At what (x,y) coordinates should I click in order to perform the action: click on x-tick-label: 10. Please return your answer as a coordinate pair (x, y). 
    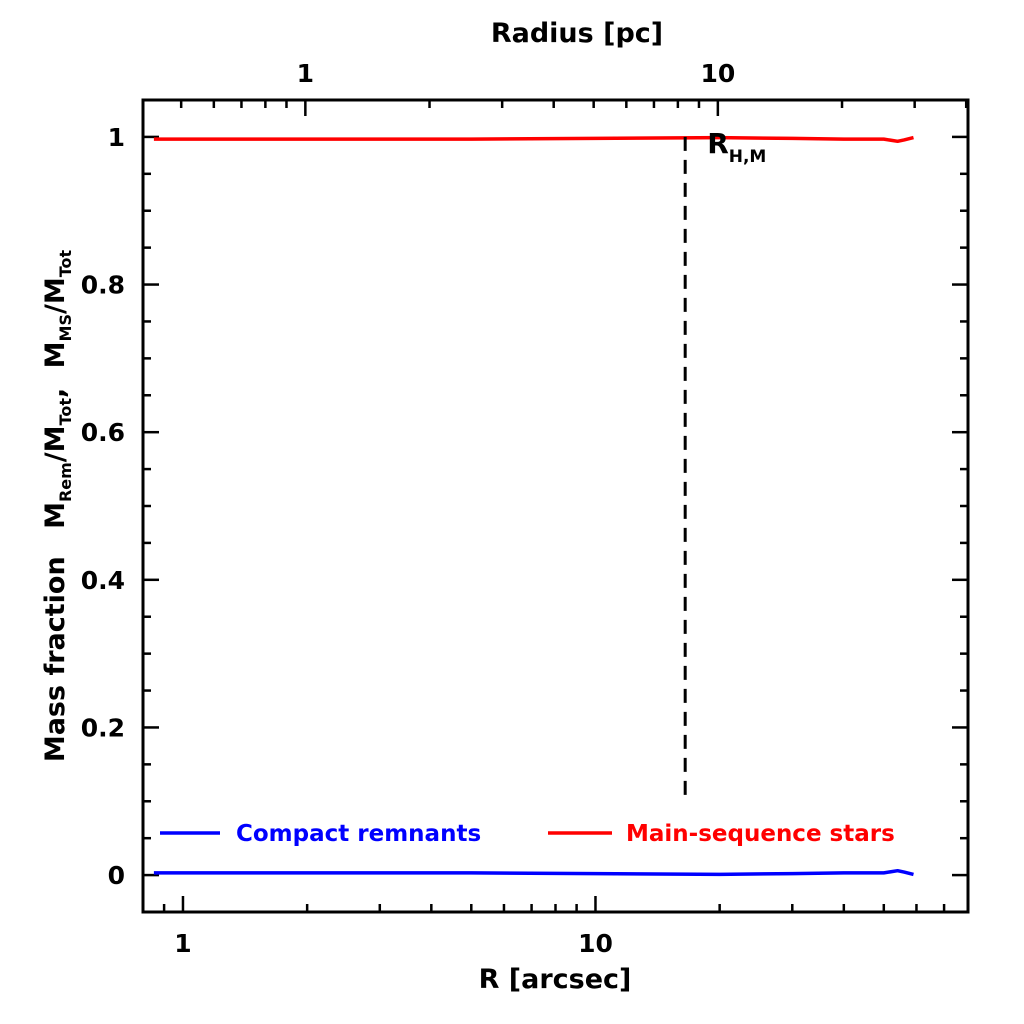
    Looking at the image, I should click on (595, 943).